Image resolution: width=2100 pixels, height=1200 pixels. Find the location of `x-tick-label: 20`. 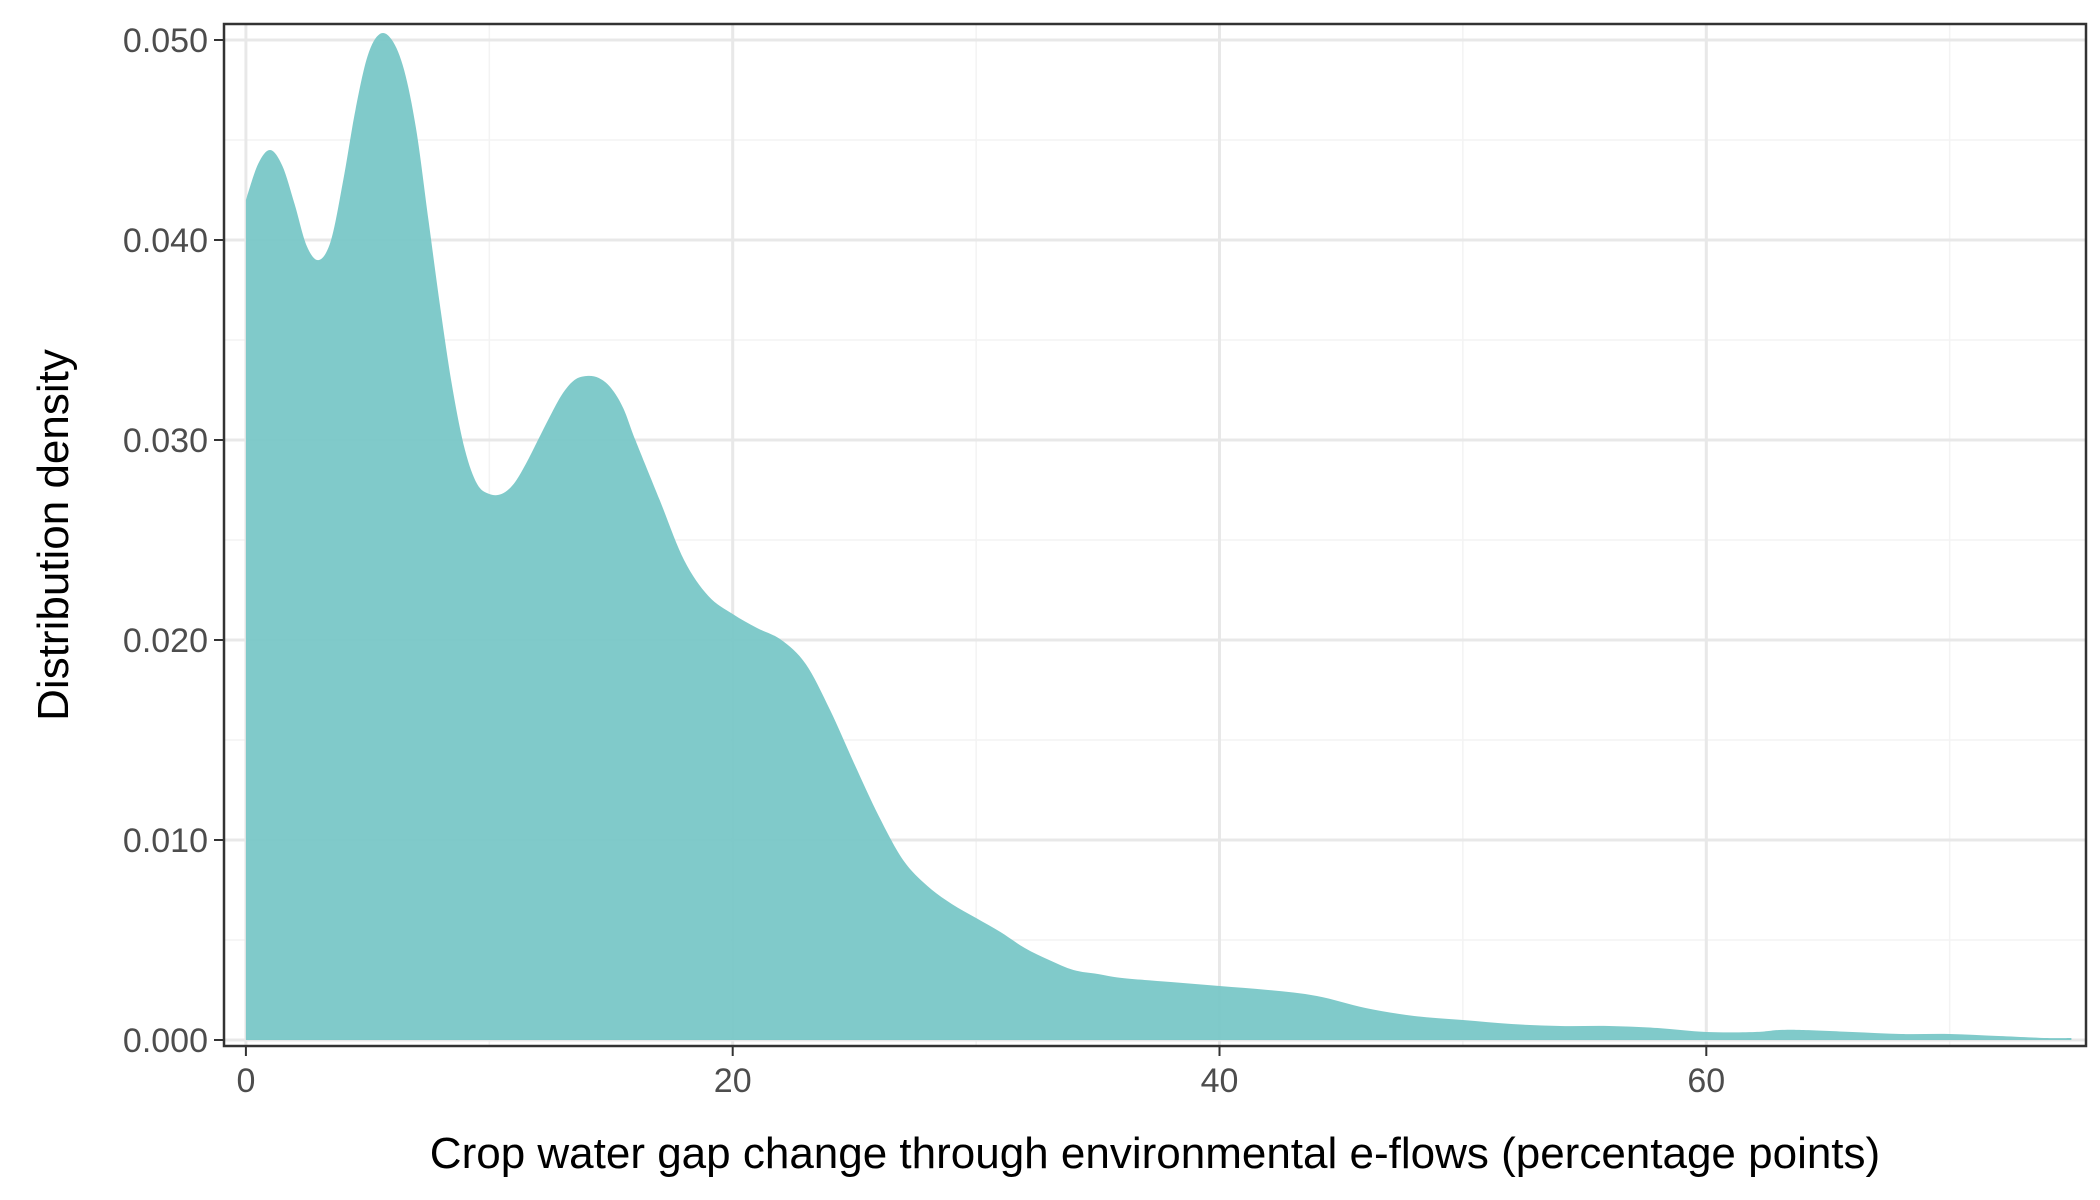

x-tick-label: 20 is located at coordinates (733, 1081).